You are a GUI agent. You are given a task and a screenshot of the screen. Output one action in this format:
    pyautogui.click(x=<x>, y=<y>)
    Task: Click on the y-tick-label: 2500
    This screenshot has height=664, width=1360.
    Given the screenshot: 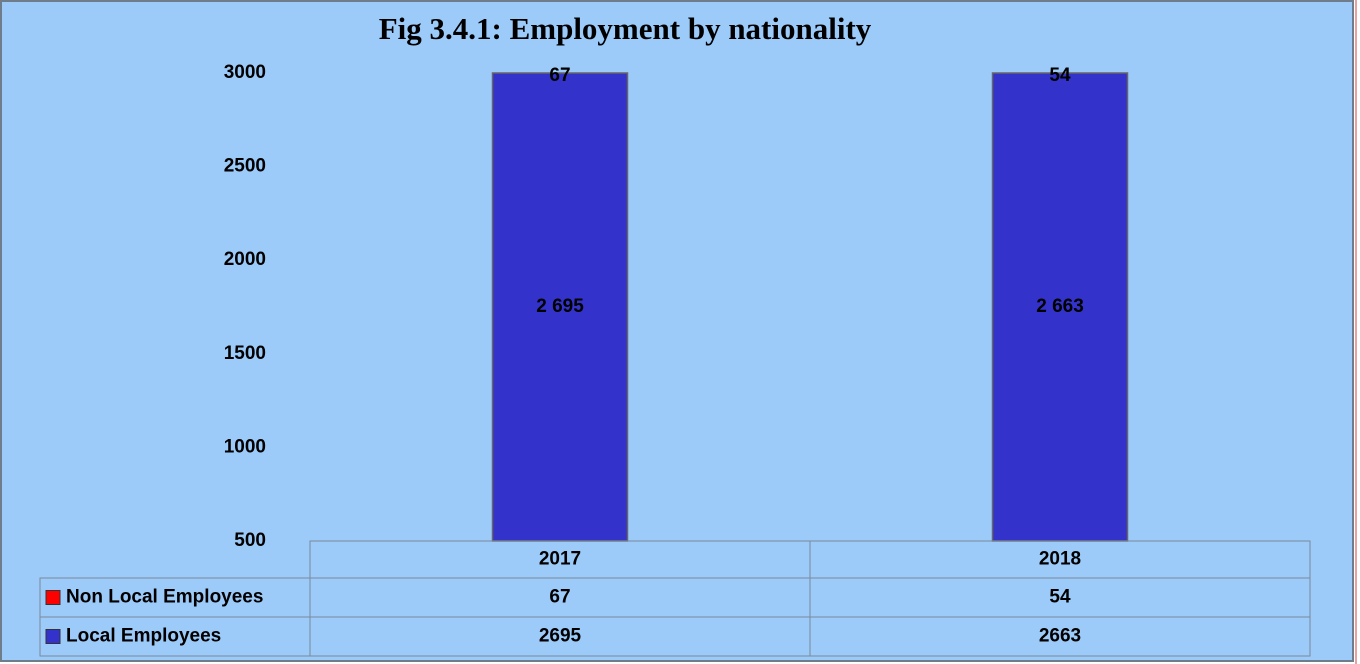 What is the action you would take?
    pyautogui.click(x=245, y=166)
    